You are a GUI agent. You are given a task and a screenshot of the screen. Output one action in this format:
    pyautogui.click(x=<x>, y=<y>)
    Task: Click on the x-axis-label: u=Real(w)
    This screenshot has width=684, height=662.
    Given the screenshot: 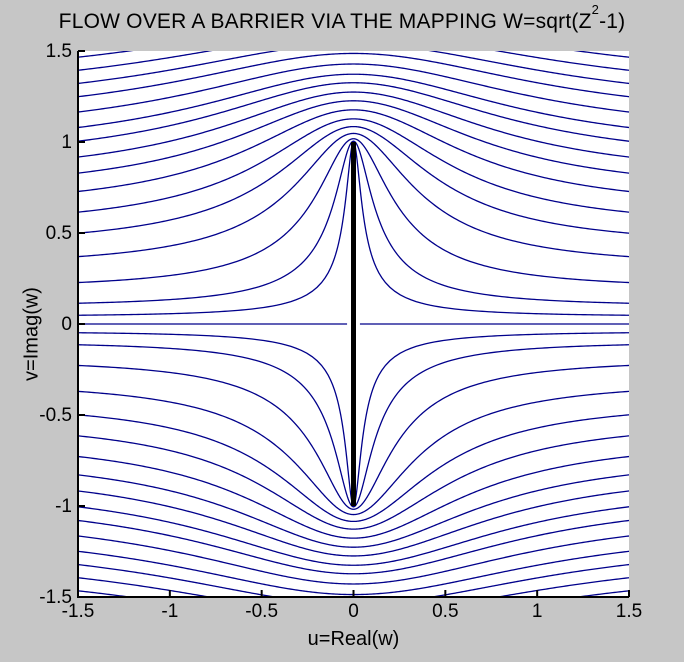 What is the action you would take?
    pyautogui.click(x=353, y=639)
    